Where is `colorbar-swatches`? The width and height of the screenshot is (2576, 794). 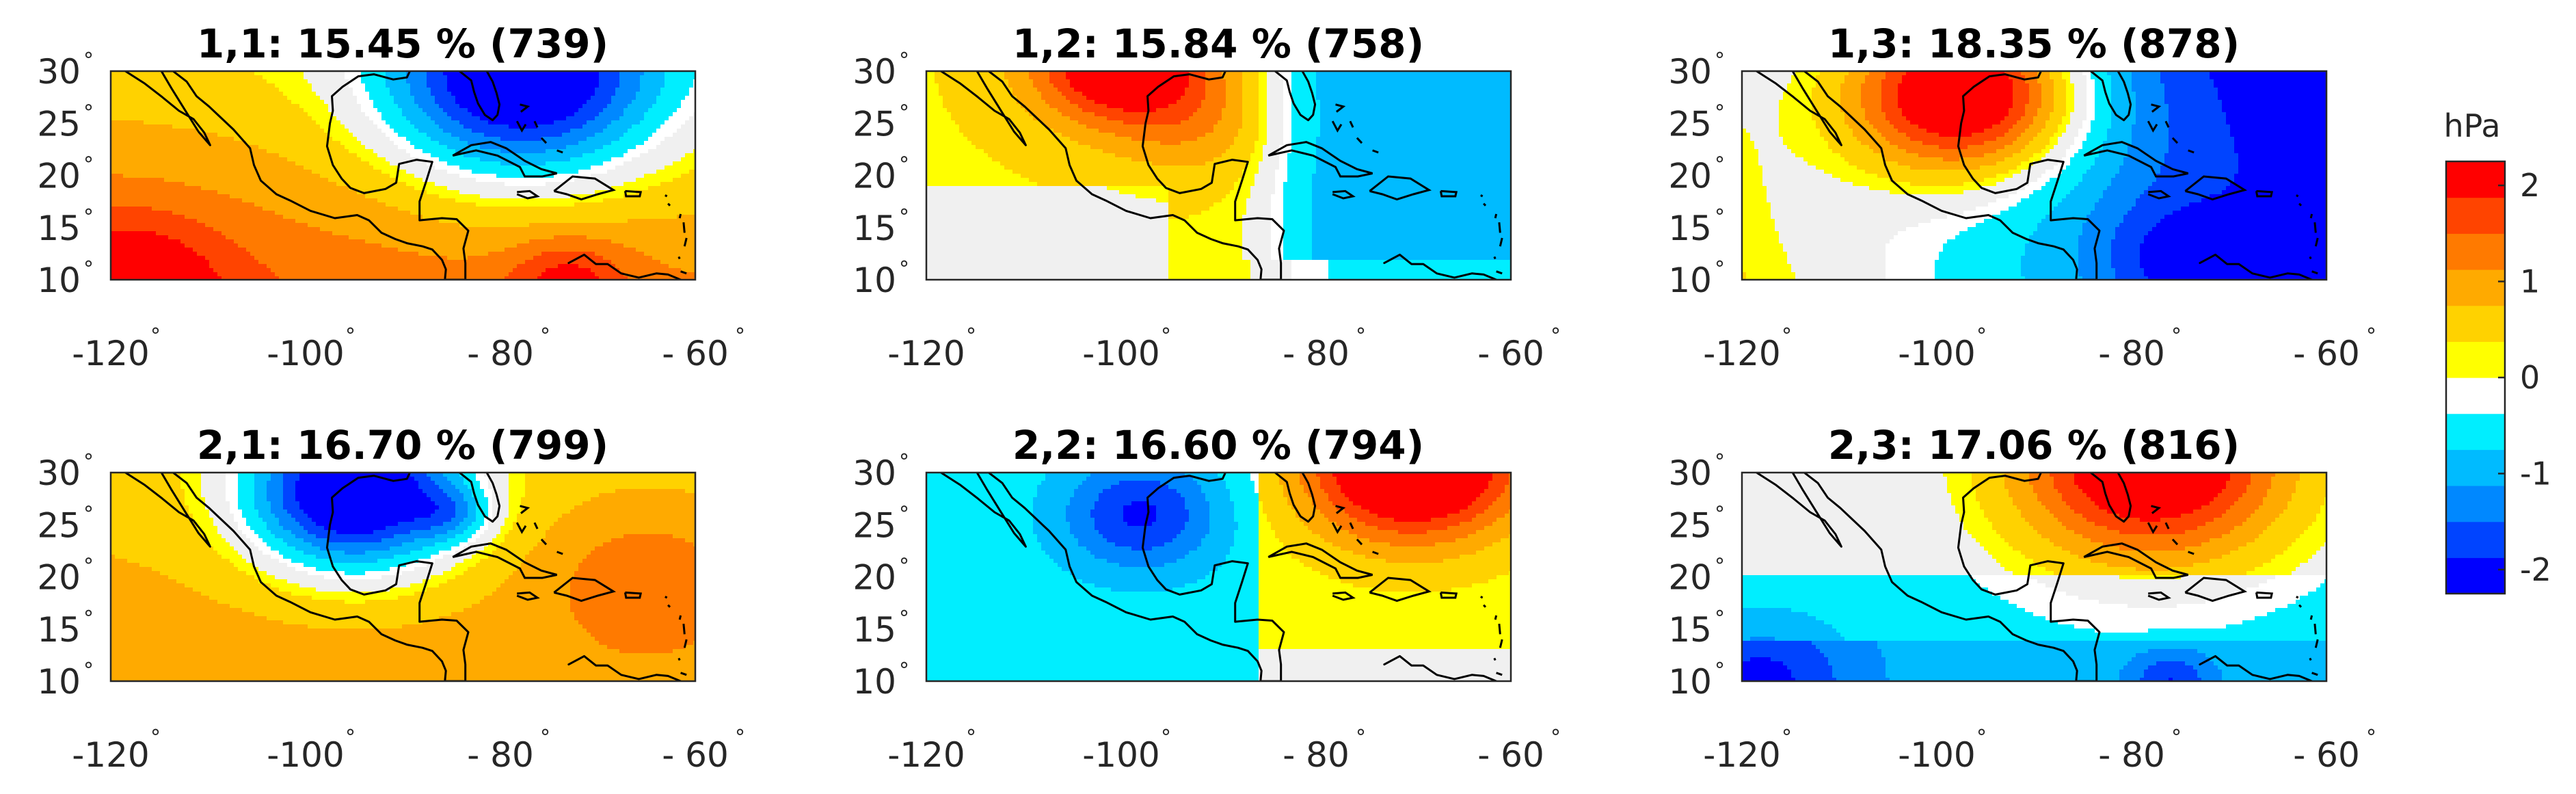
colorbar-swatches is located at coordinates (2475, 377).